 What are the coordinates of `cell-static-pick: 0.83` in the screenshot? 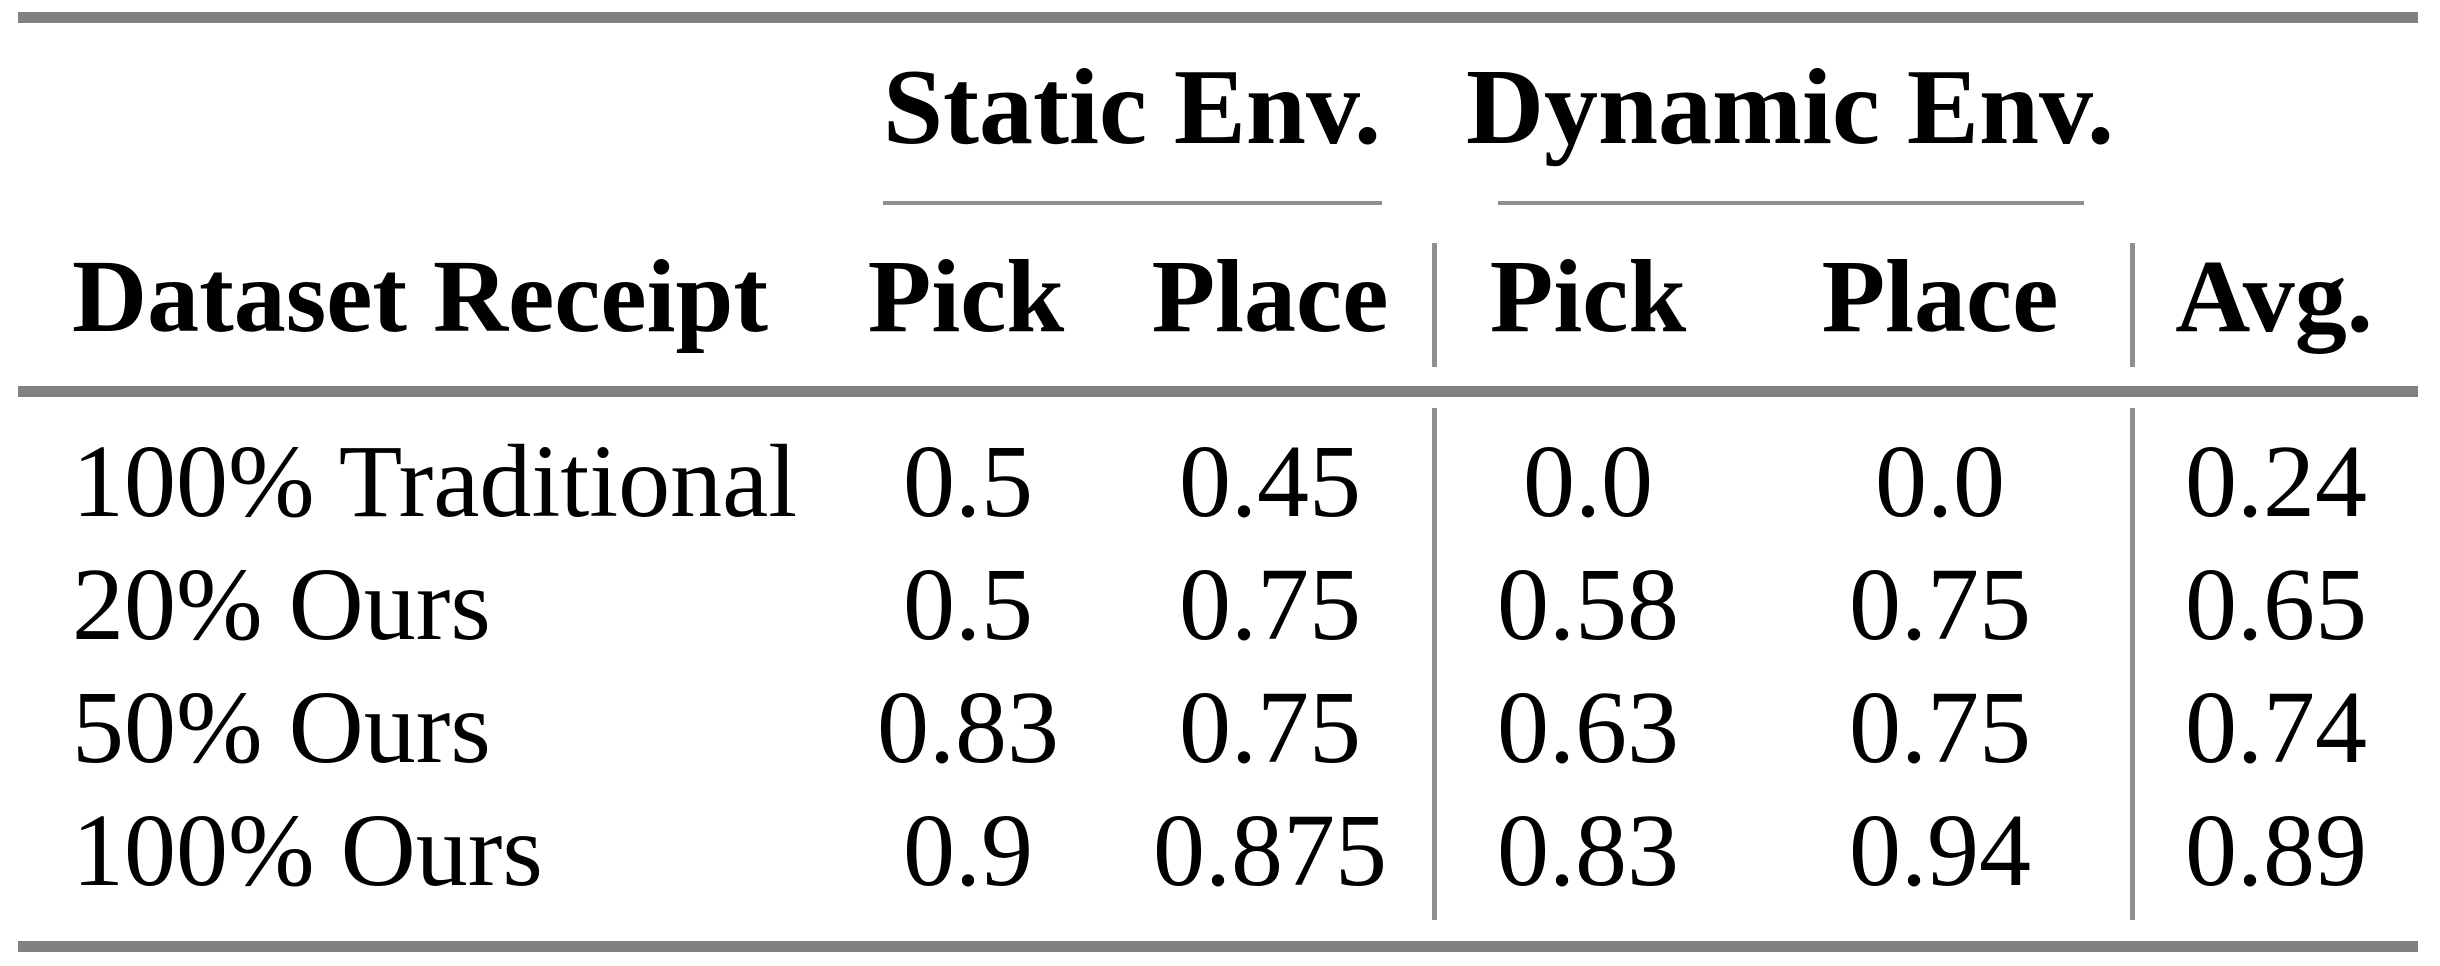 It's located at (968, 727).